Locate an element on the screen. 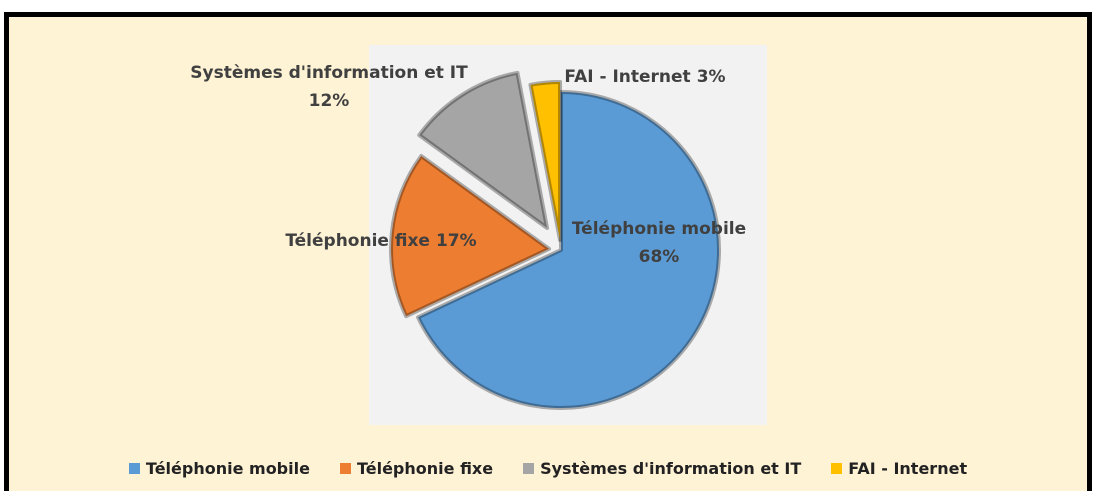 Image resolution: width=1100 pixels, height=497 pixels. data-label-name: Téléphonie mobile is located at coordinates (659, 229).